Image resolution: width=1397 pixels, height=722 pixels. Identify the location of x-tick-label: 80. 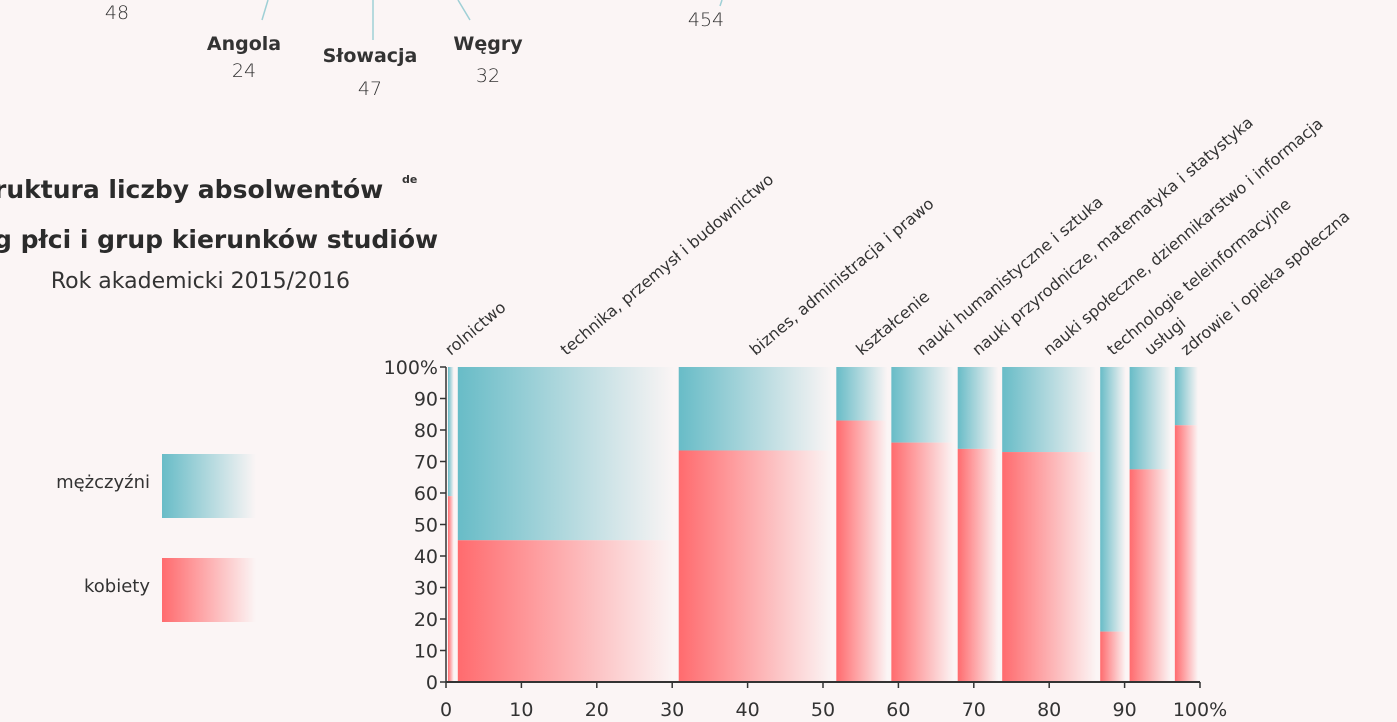
(1049, 710).